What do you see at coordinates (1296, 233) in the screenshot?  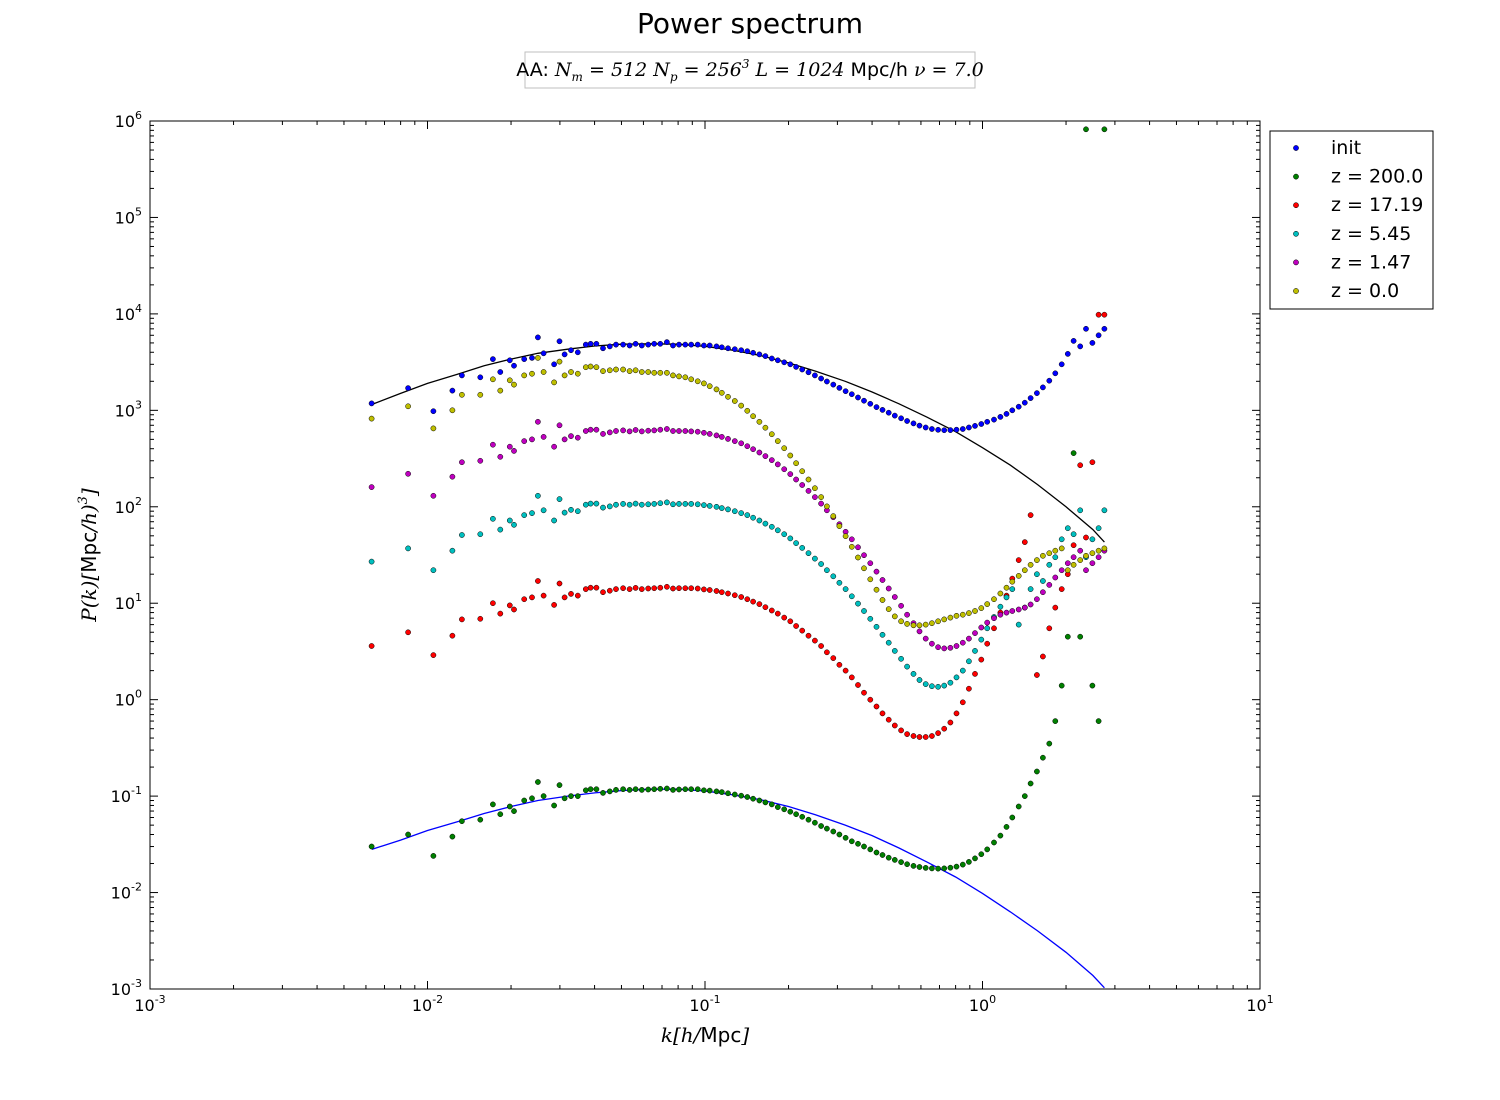 I see `legend-marker` at bounding box center [1296, 233].